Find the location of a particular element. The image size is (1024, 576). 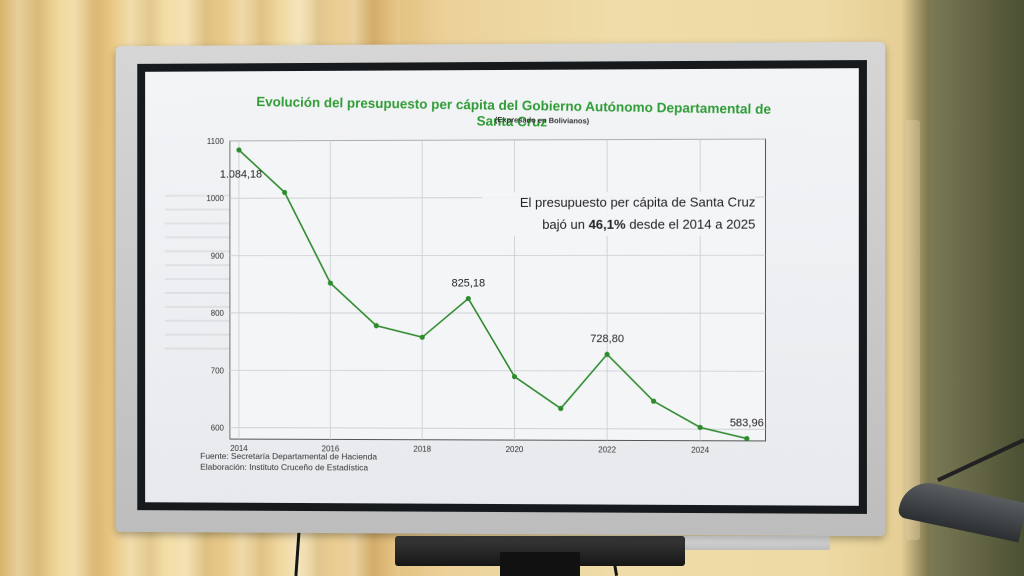

wall-pipe is located at coordinates (913, 330).